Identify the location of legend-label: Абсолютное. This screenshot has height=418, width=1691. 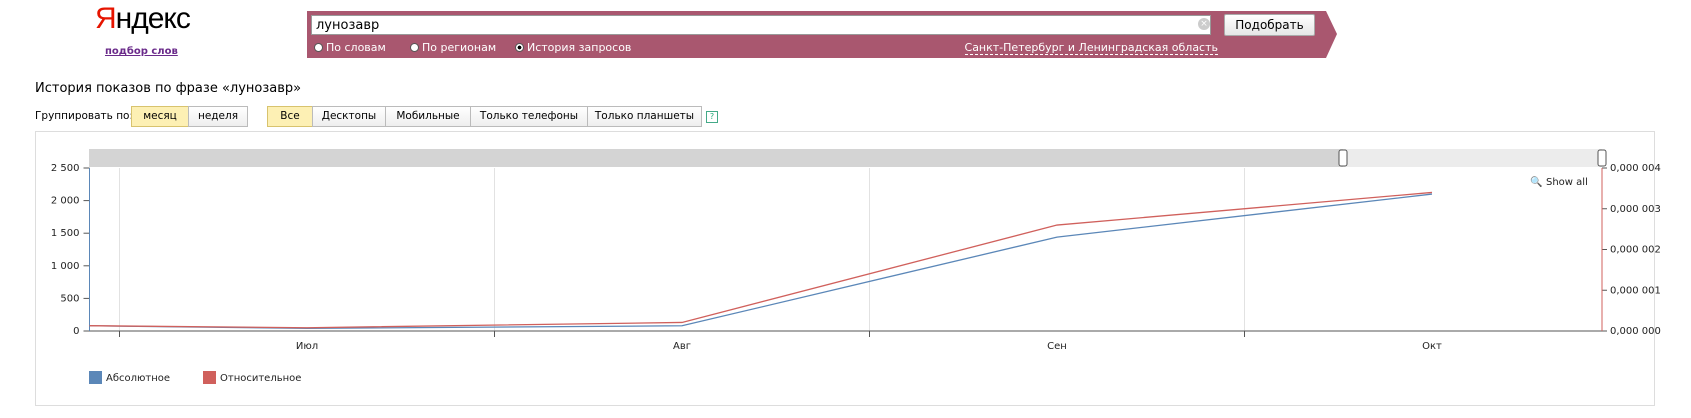
(138, 378).